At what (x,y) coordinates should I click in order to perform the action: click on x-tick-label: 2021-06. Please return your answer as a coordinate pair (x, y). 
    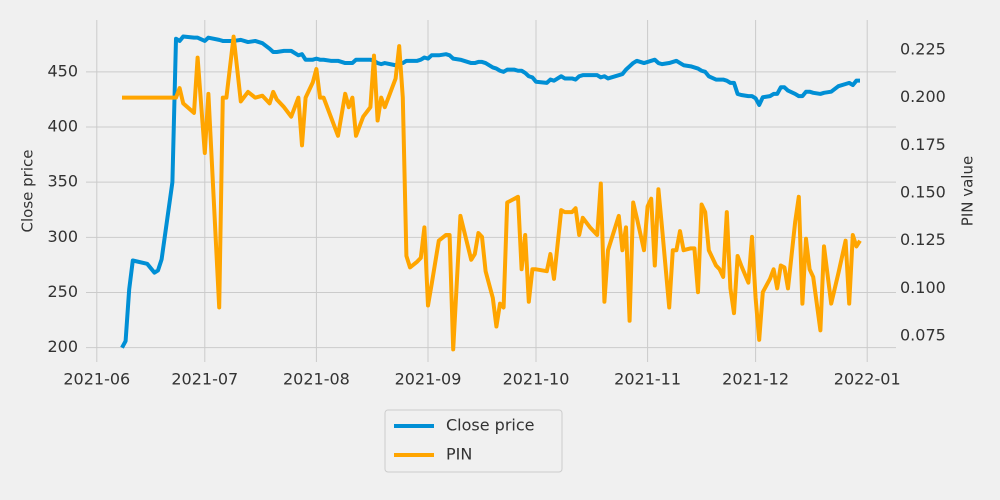
    Looking at the image, I should click on (96, 379).